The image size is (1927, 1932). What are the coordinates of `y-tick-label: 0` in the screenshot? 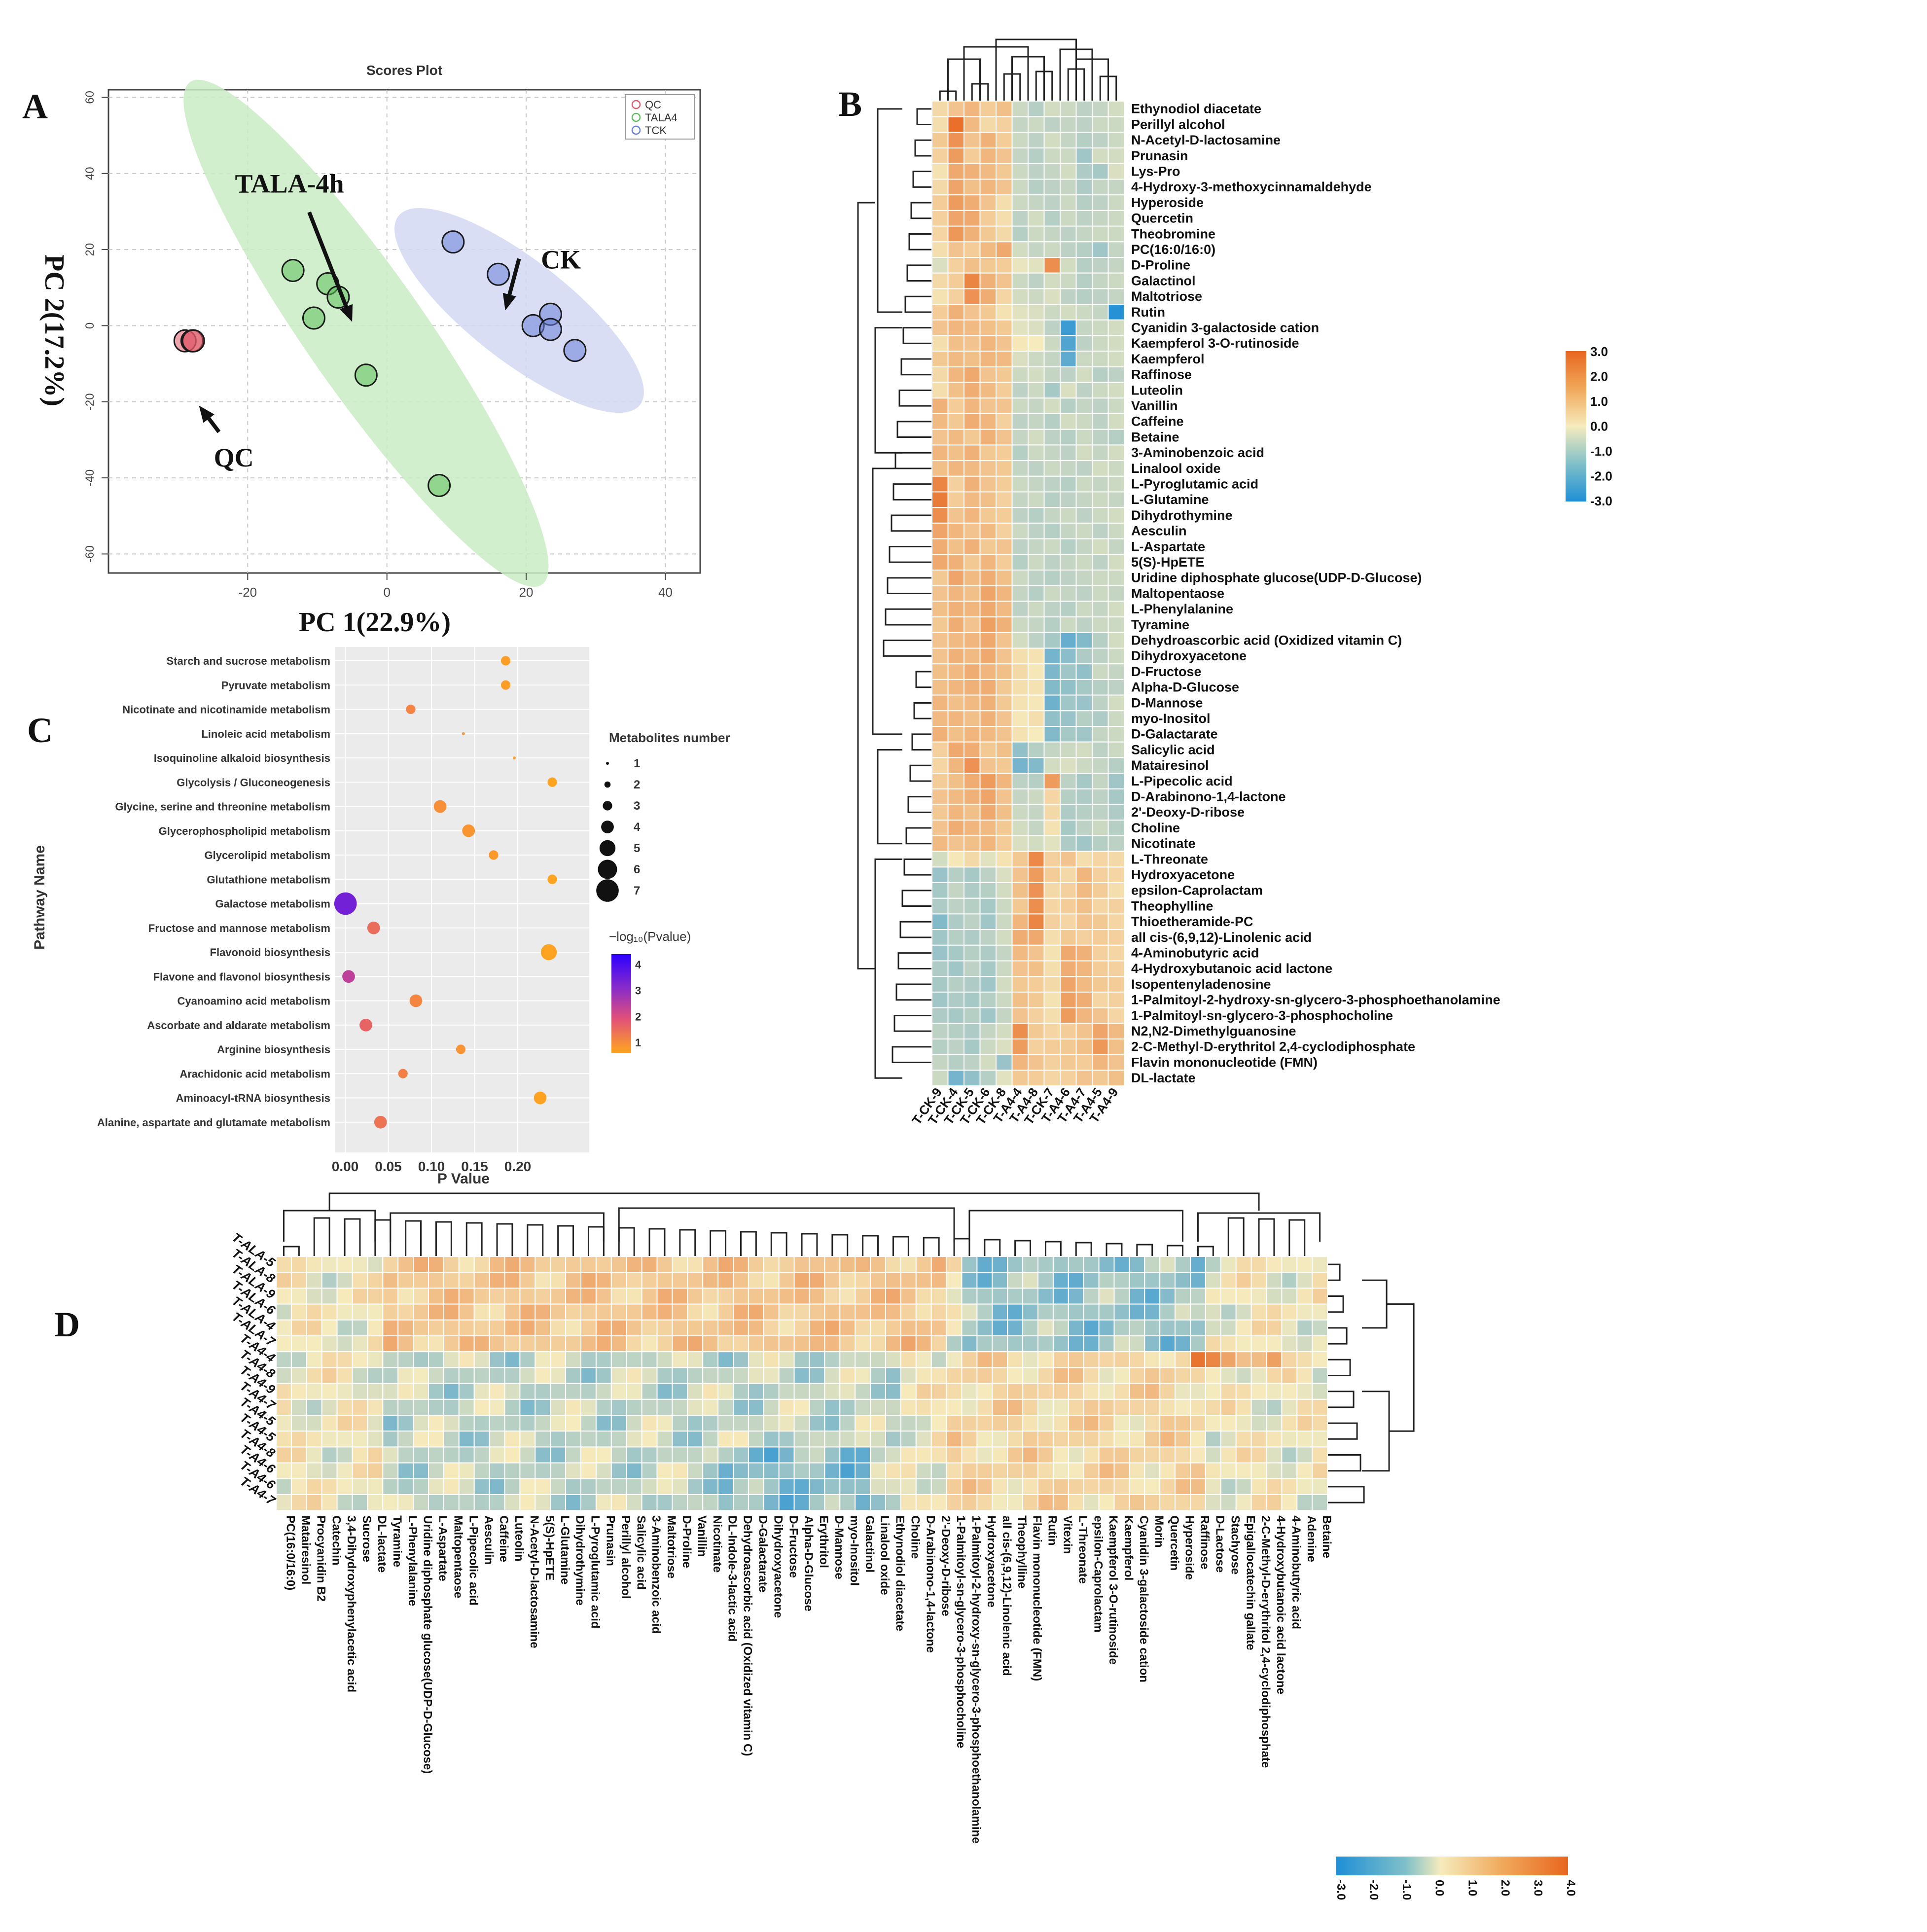 It's located at (90, 325).